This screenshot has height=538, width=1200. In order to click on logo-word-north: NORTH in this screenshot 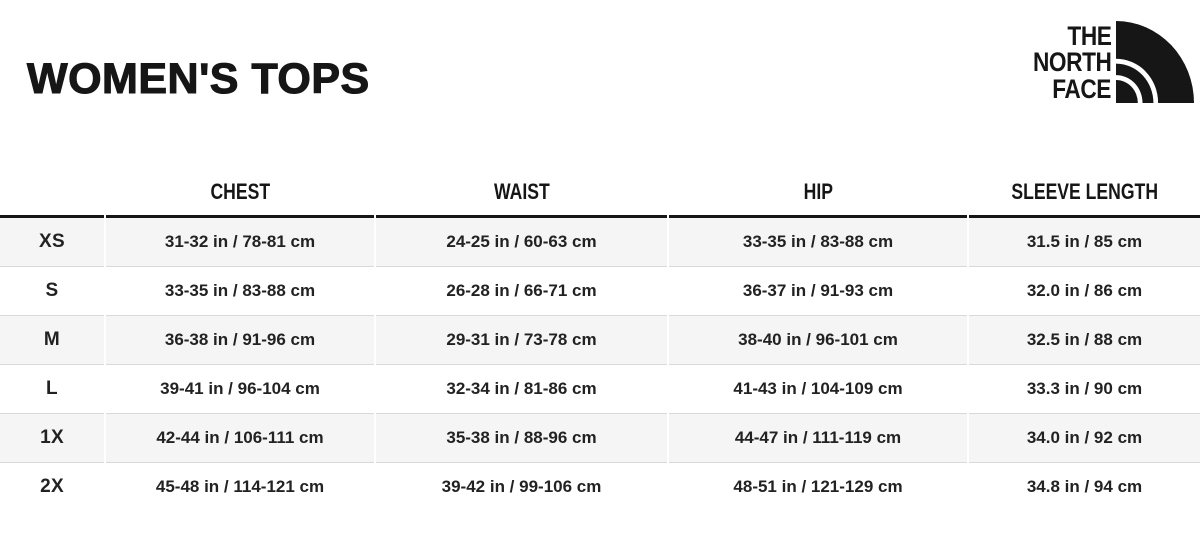, I will do `click(1071, 62)`.